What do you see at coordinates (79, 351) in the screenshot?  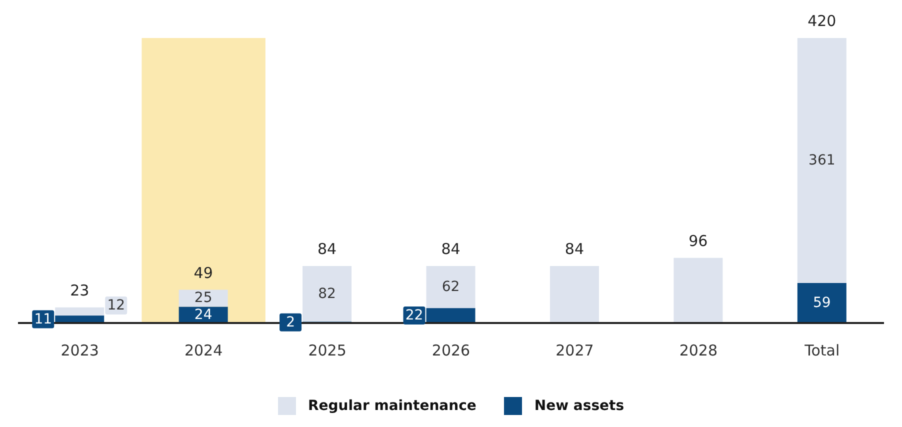 I see `x-tick-label: 2023` at bounding box center [79, 351].